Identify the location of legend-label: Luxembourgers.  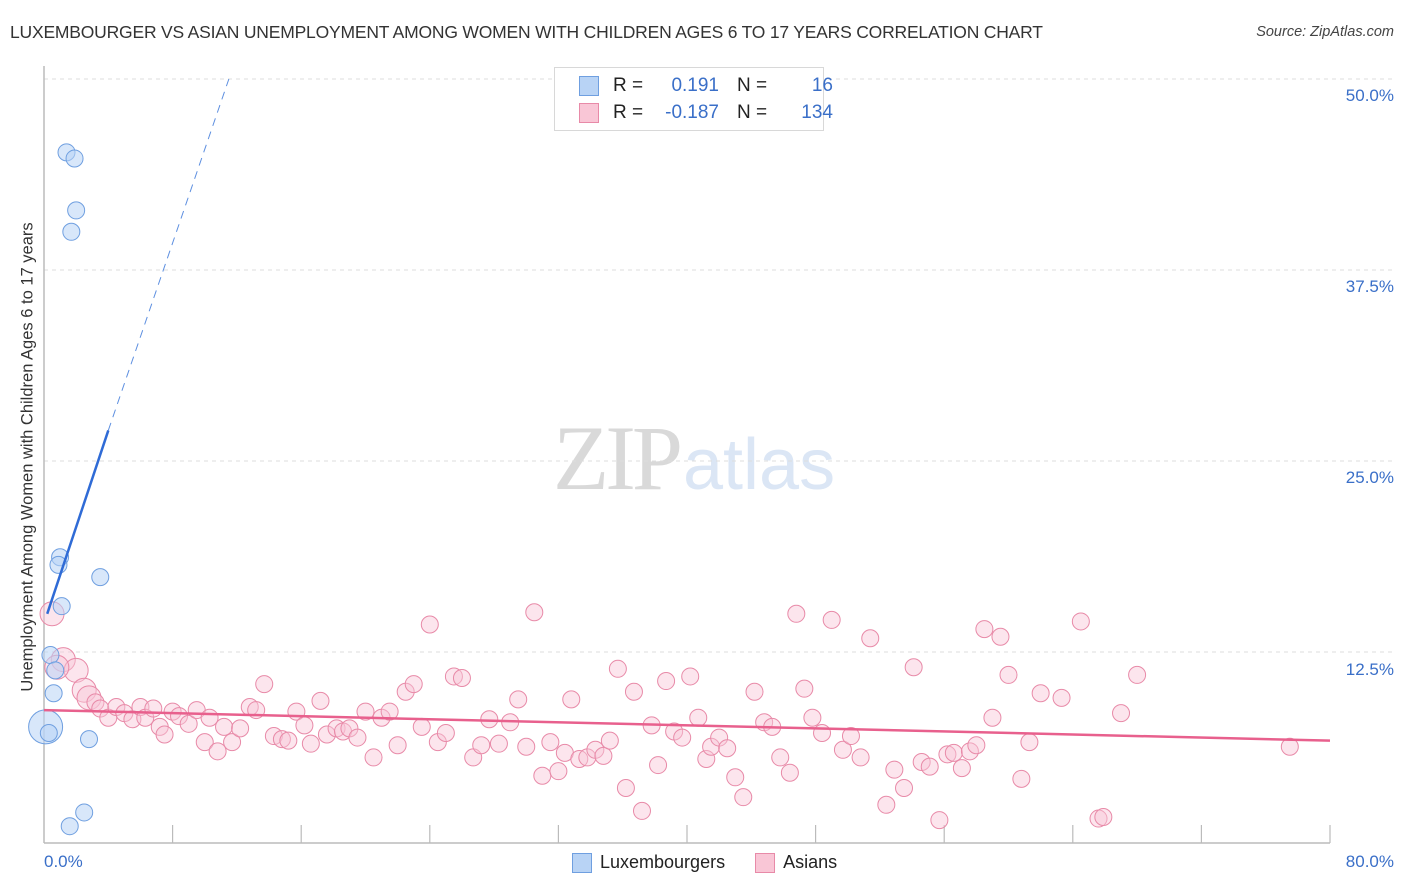
(663, 862).